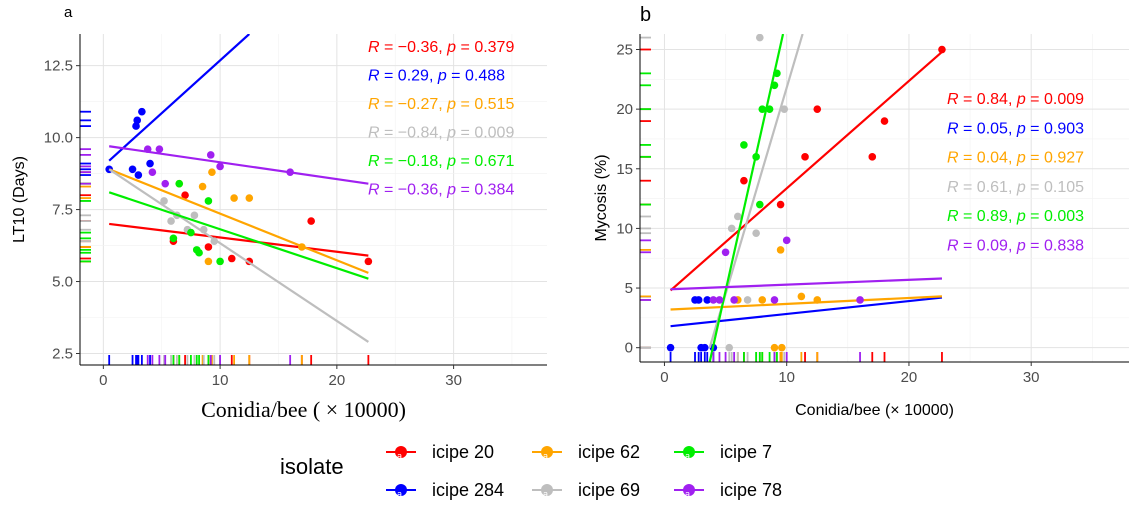 This screenshot has width=1131, height=506. I want to click on panel-b-letter: b, so click(646, 15).